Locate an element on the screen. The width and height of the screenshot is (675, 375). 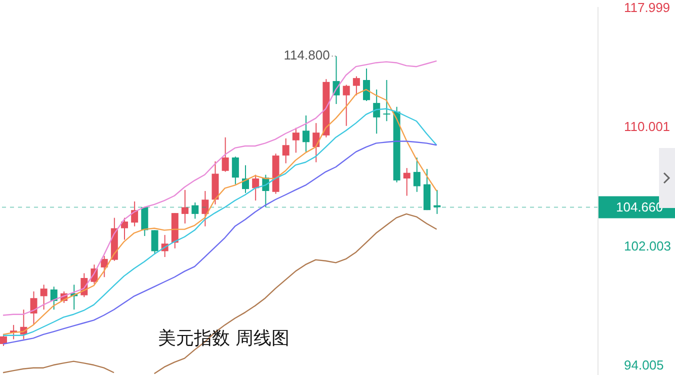
y-tick-label: 117.999 is located at coordinates (647, 7).